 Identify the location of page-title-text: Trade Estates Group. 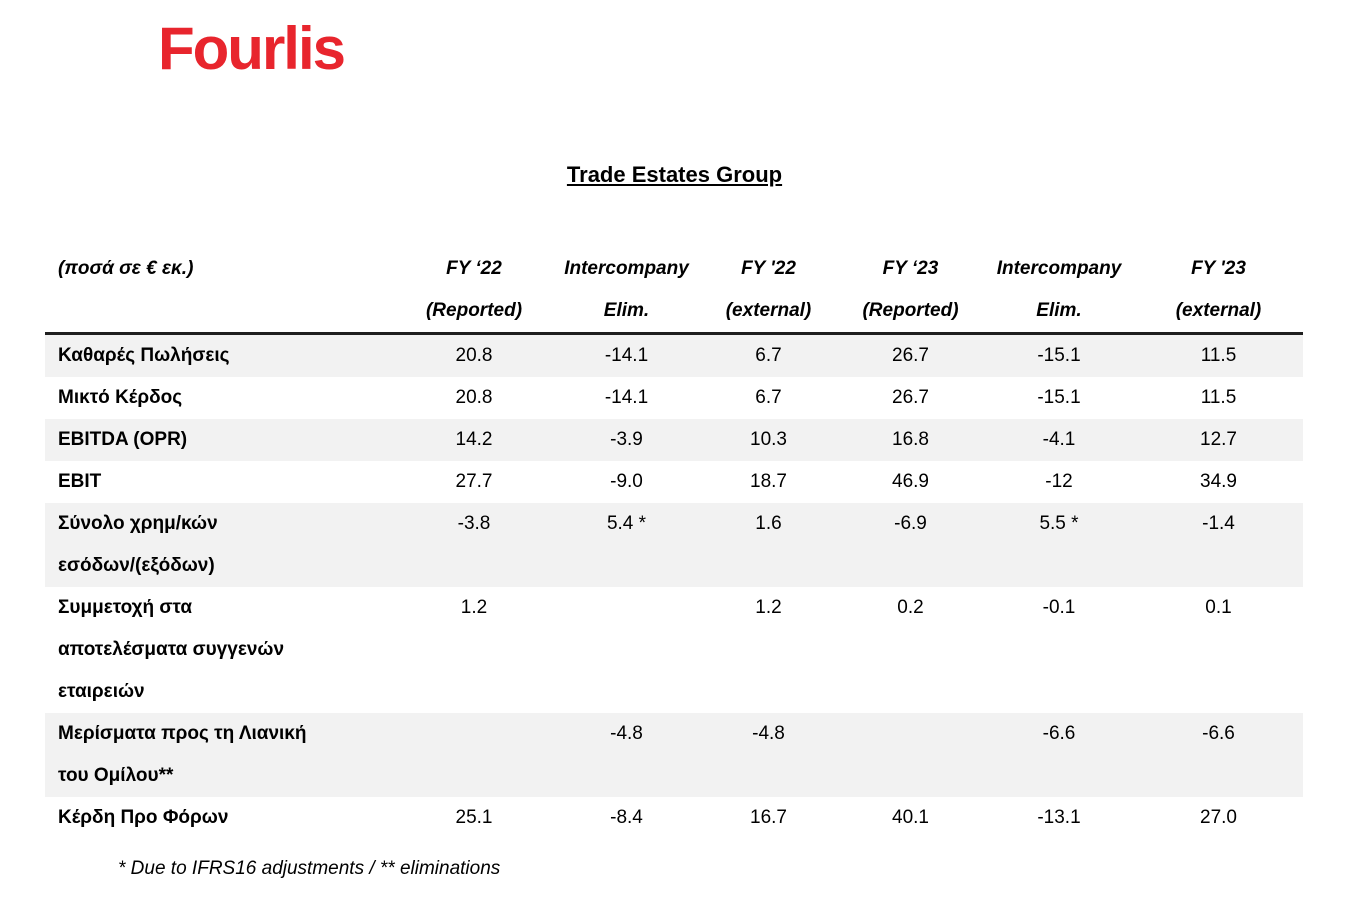
(674, 174).